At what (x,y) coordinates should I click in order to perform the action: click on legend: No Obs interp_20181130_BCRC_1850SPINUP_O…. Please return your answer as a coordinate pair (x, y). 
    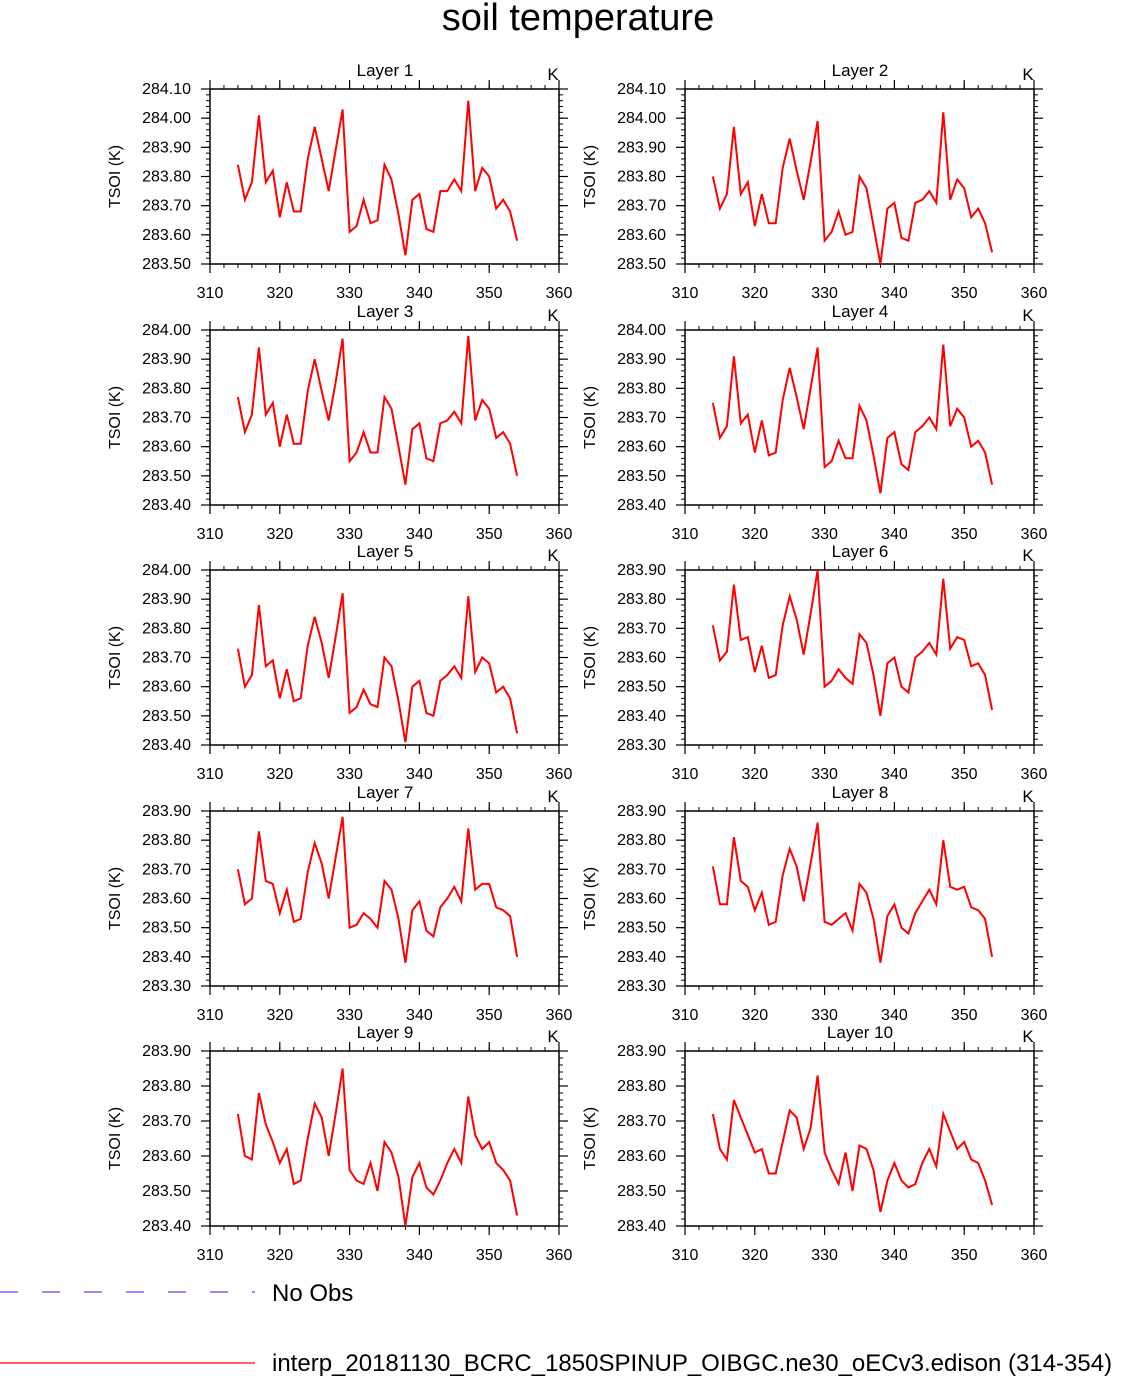
    Looking at the image, I should click on (556, 1328).